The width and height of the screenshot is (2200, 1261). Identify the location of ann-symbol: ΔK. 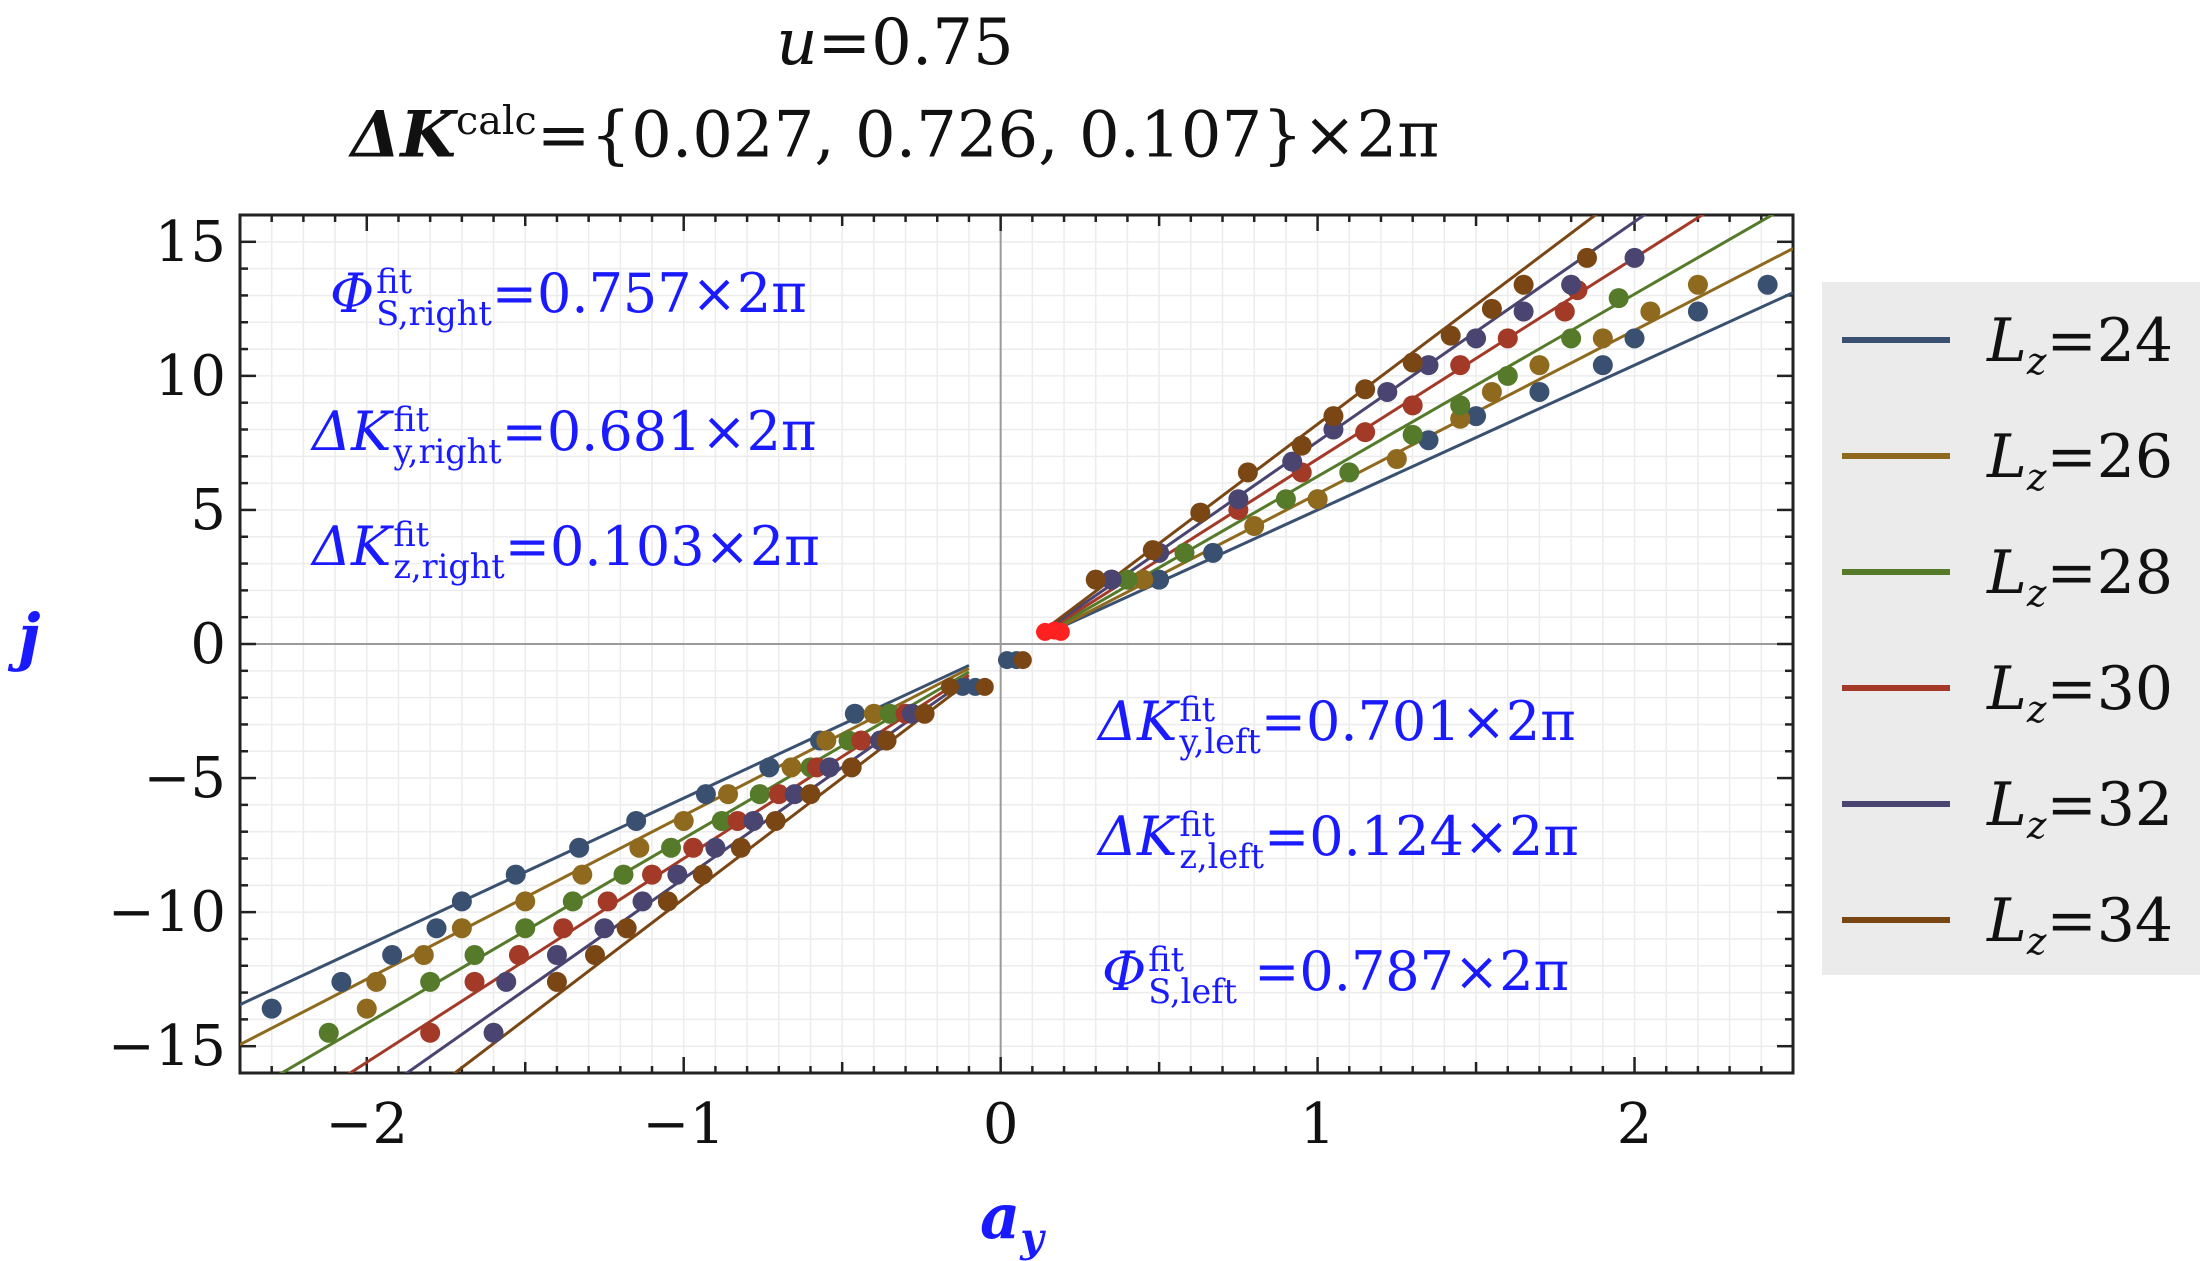
(352, 431).